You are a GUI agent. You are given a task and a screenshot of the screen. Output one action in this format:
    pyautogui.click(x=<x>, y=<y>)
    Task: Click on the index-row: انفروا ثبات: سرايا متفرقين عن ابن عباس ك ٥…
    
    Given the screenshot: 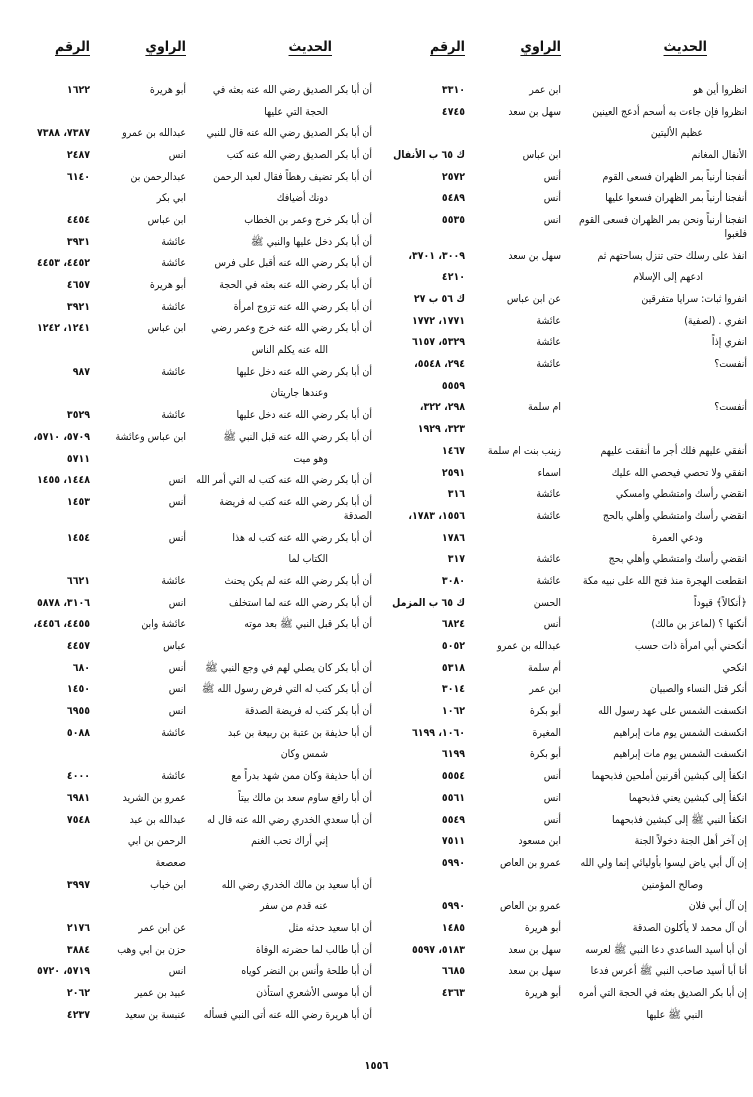 What is the action you would take?
    pyautogui.click(x=564, y=299)
    